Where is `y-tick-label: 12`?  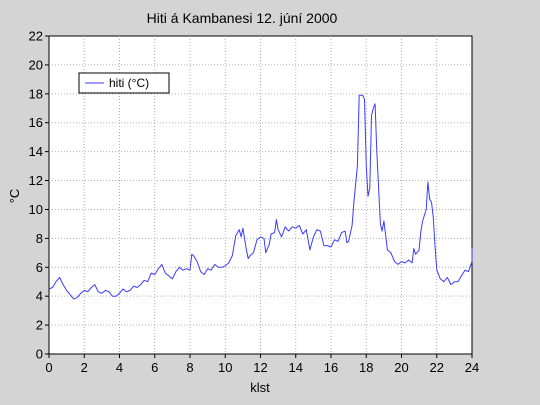
y-tick-label: 12 is located at coordinates (36, 180).